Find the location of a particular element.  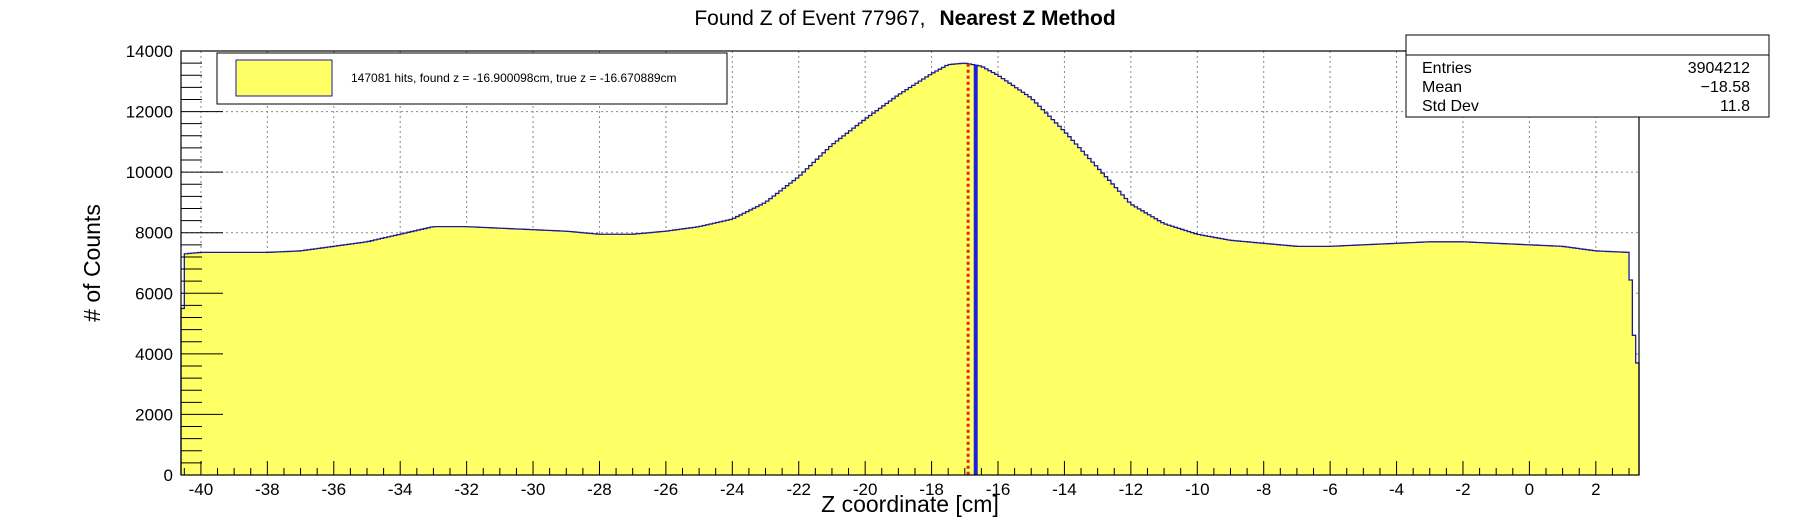

x-tick-label-19: -2 is located at coordinates (1462, 489).